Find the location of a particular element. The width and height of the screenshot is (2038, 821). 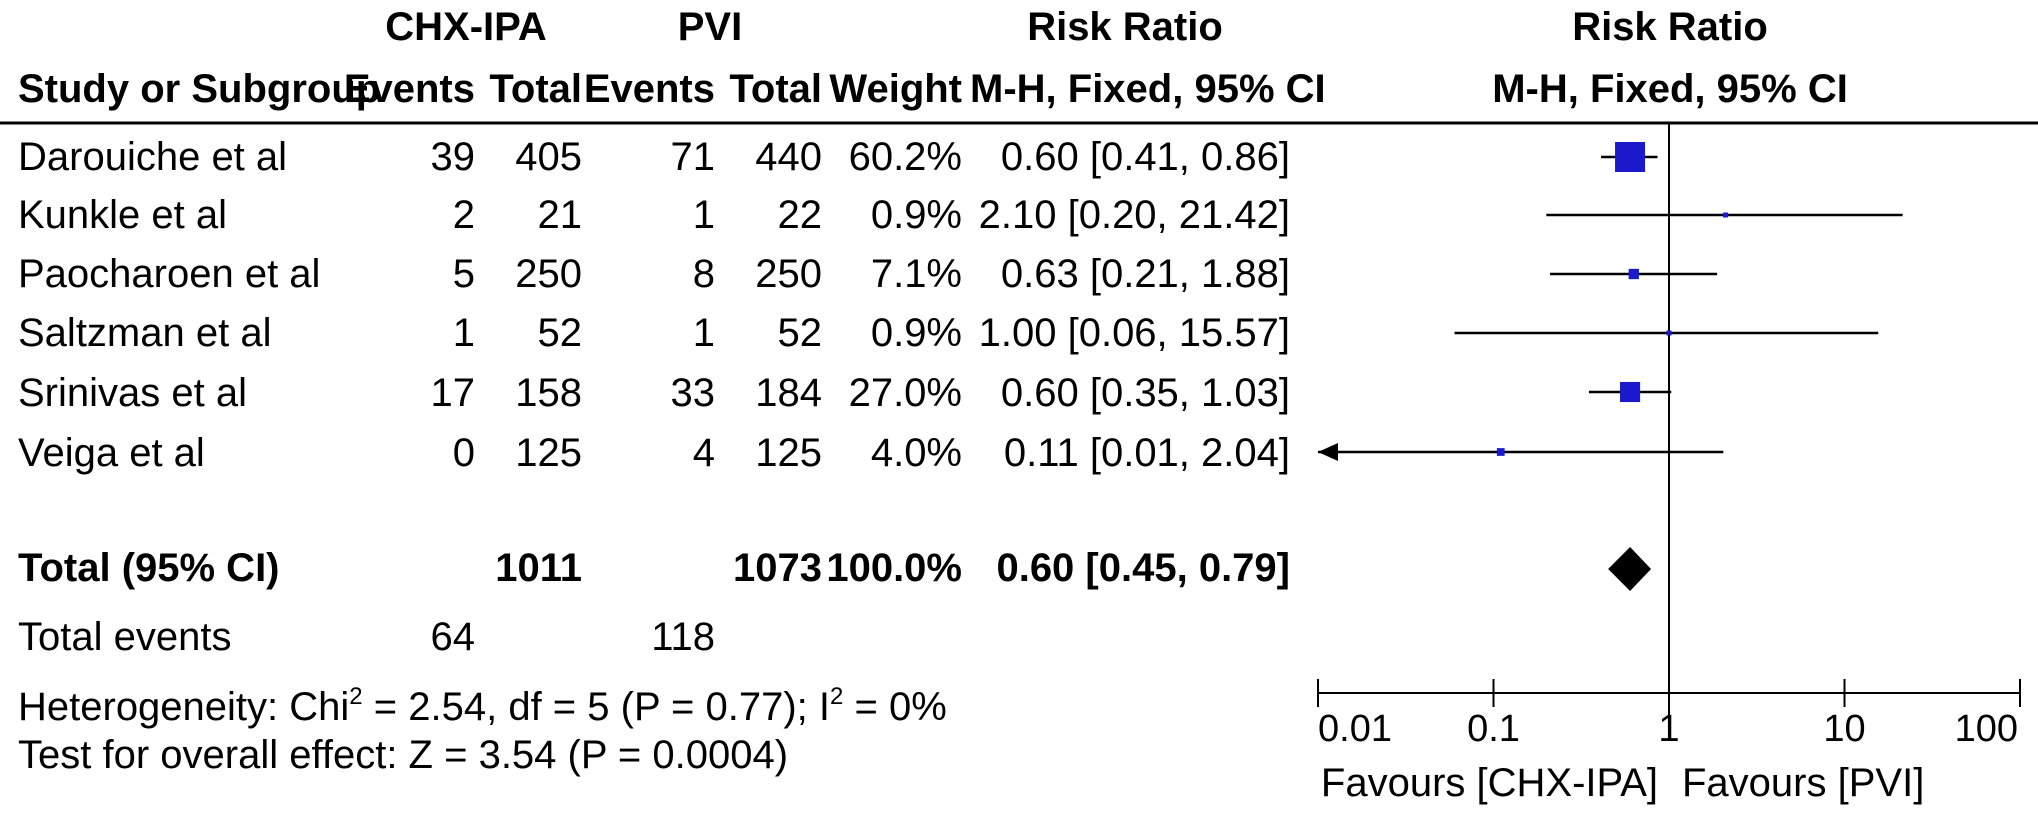

total2: 184 is located at coordinates (788, 393).